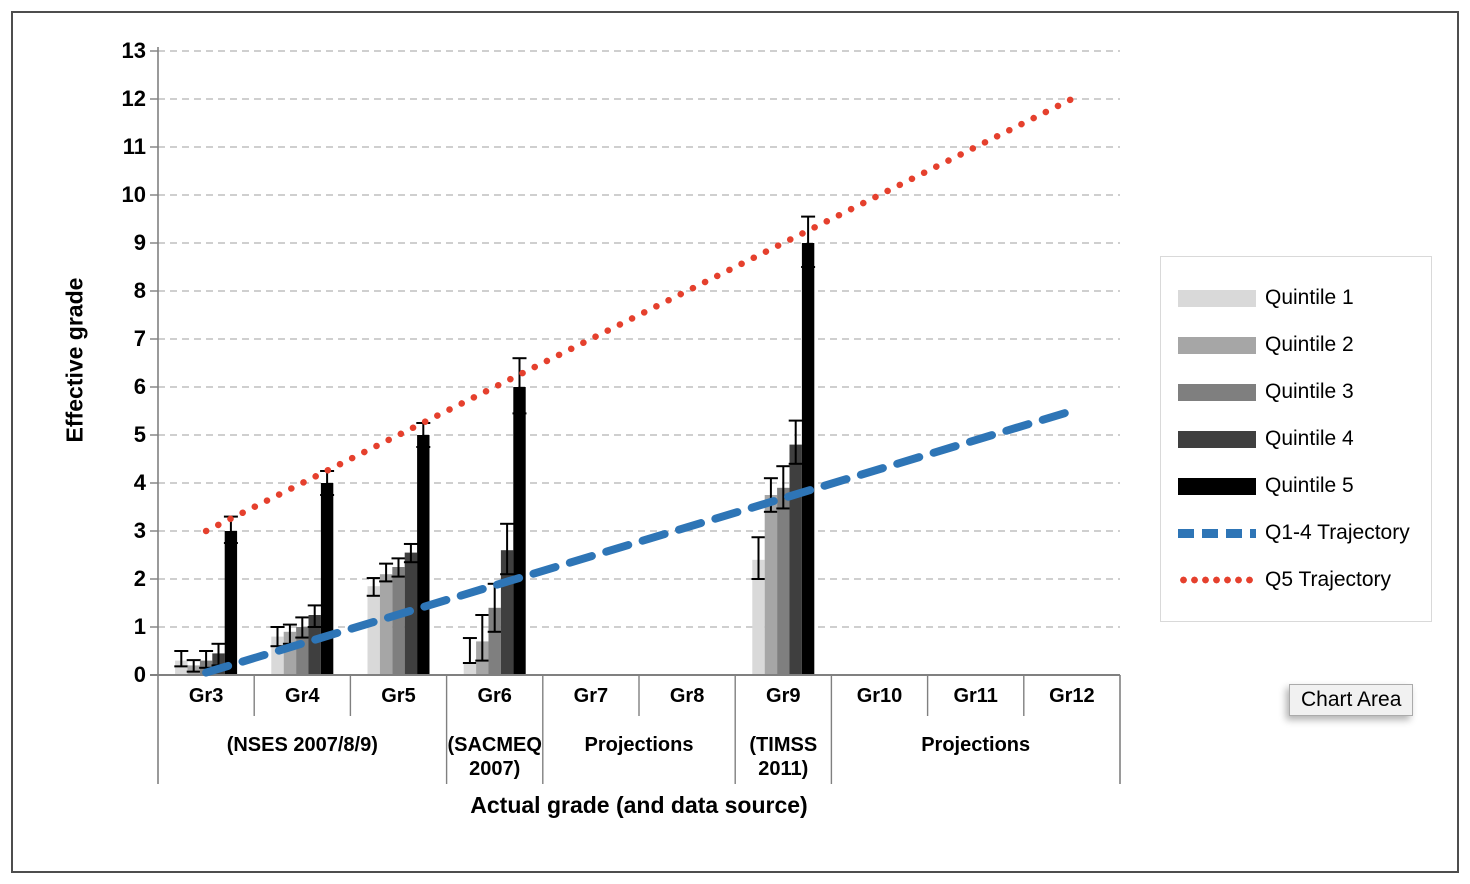 The image size is (1470, 884). I want to click on legend-label: Quintile 1, so click(1309, 297).